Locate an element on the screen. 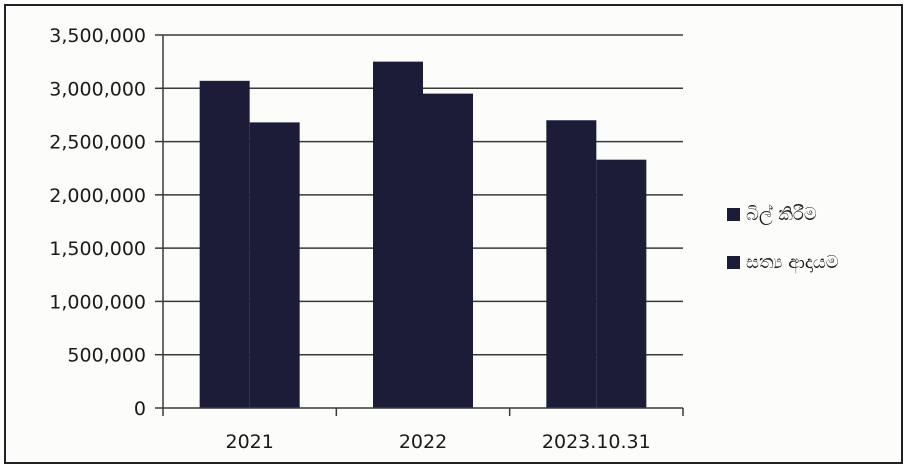 This screenshot has height=470, width=909. x-tick-label: 2022 is located at coordinates (423, 442).